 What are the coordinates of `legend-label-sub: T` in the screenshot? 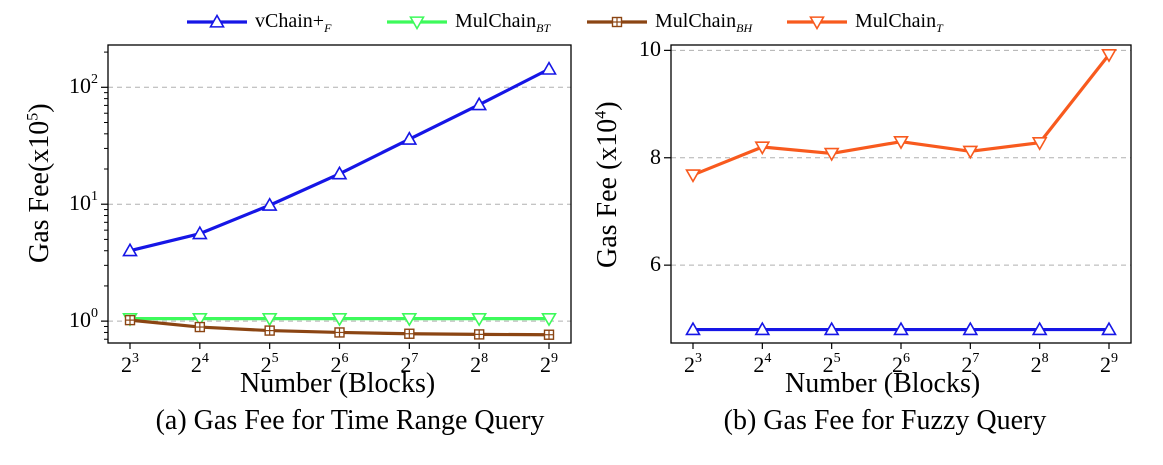 It's located at (939, 28).